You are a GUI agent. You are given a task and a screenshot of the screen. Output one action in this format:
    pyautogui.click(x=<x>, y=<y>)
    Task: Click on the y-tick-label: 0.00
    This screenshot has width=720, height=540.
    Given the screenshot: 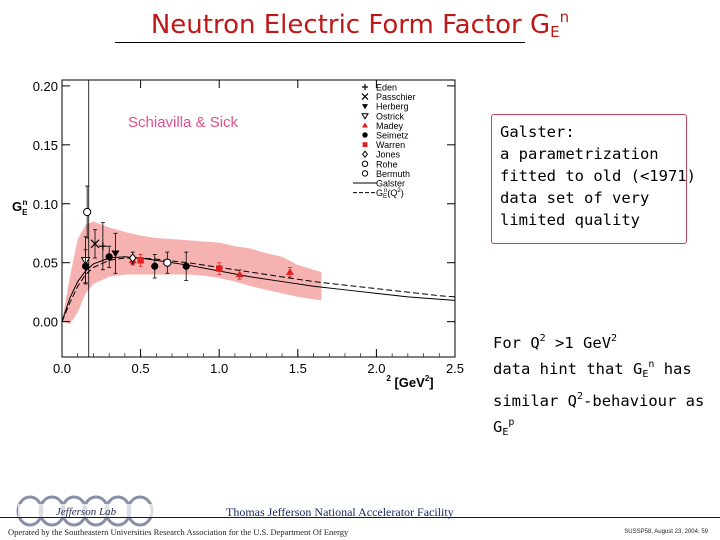 What is the action you would take?
    pyautogui.click(x=45, y=322)
    